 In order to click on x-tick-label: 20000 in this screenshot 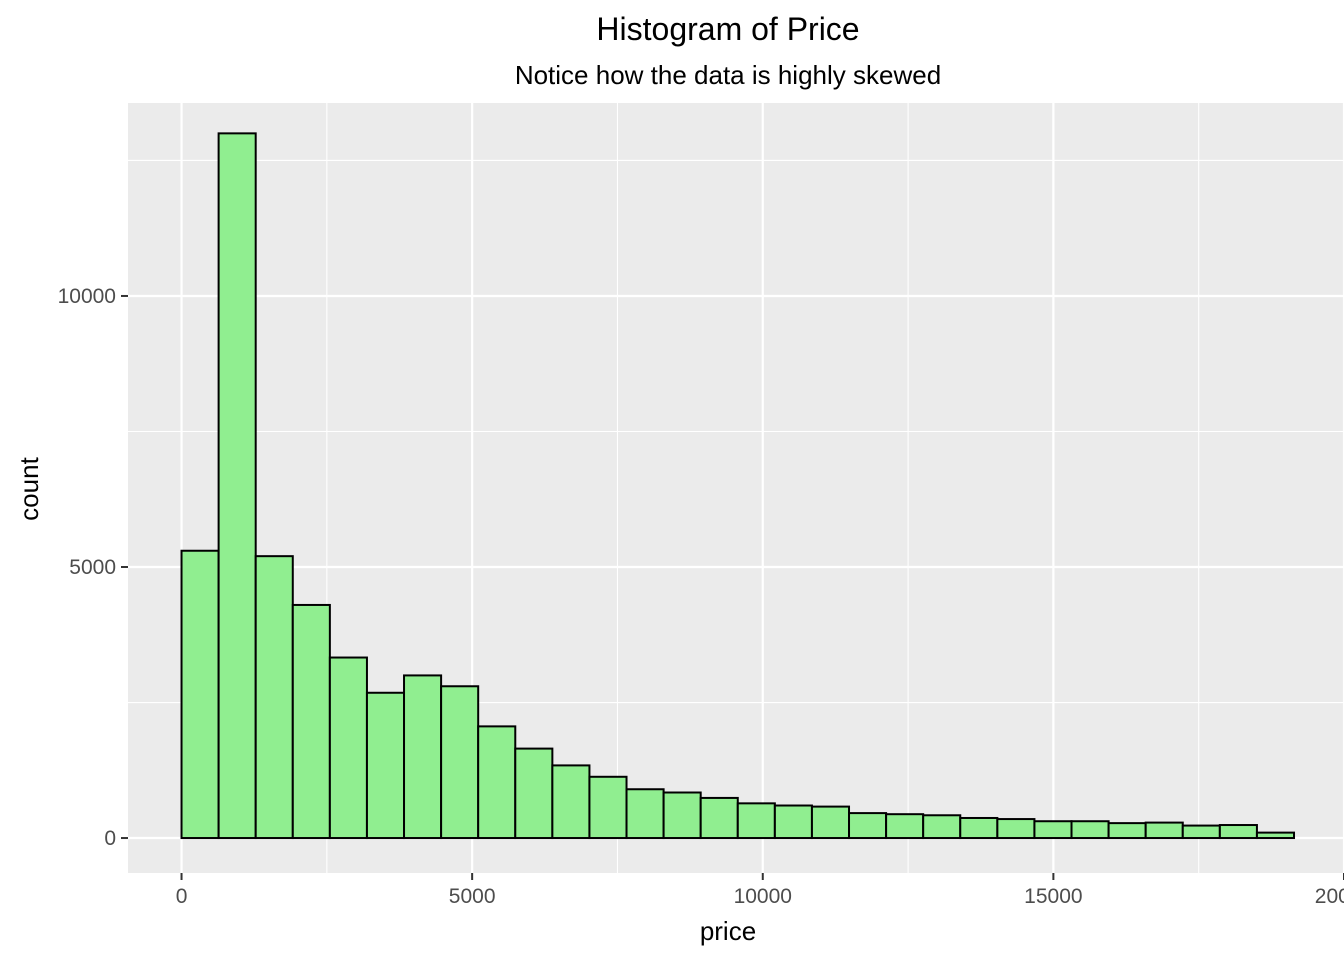, I will do `click(1329, 896)`.